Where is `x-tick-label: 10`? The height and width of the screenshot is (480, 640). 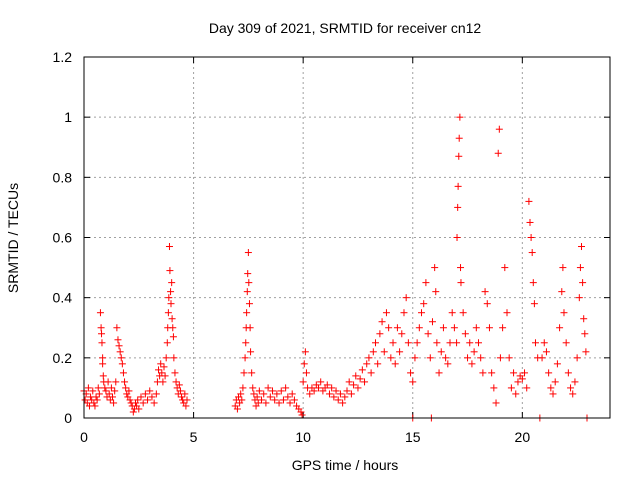
x-tick-label: 10 is located at coordinates (303, 437).